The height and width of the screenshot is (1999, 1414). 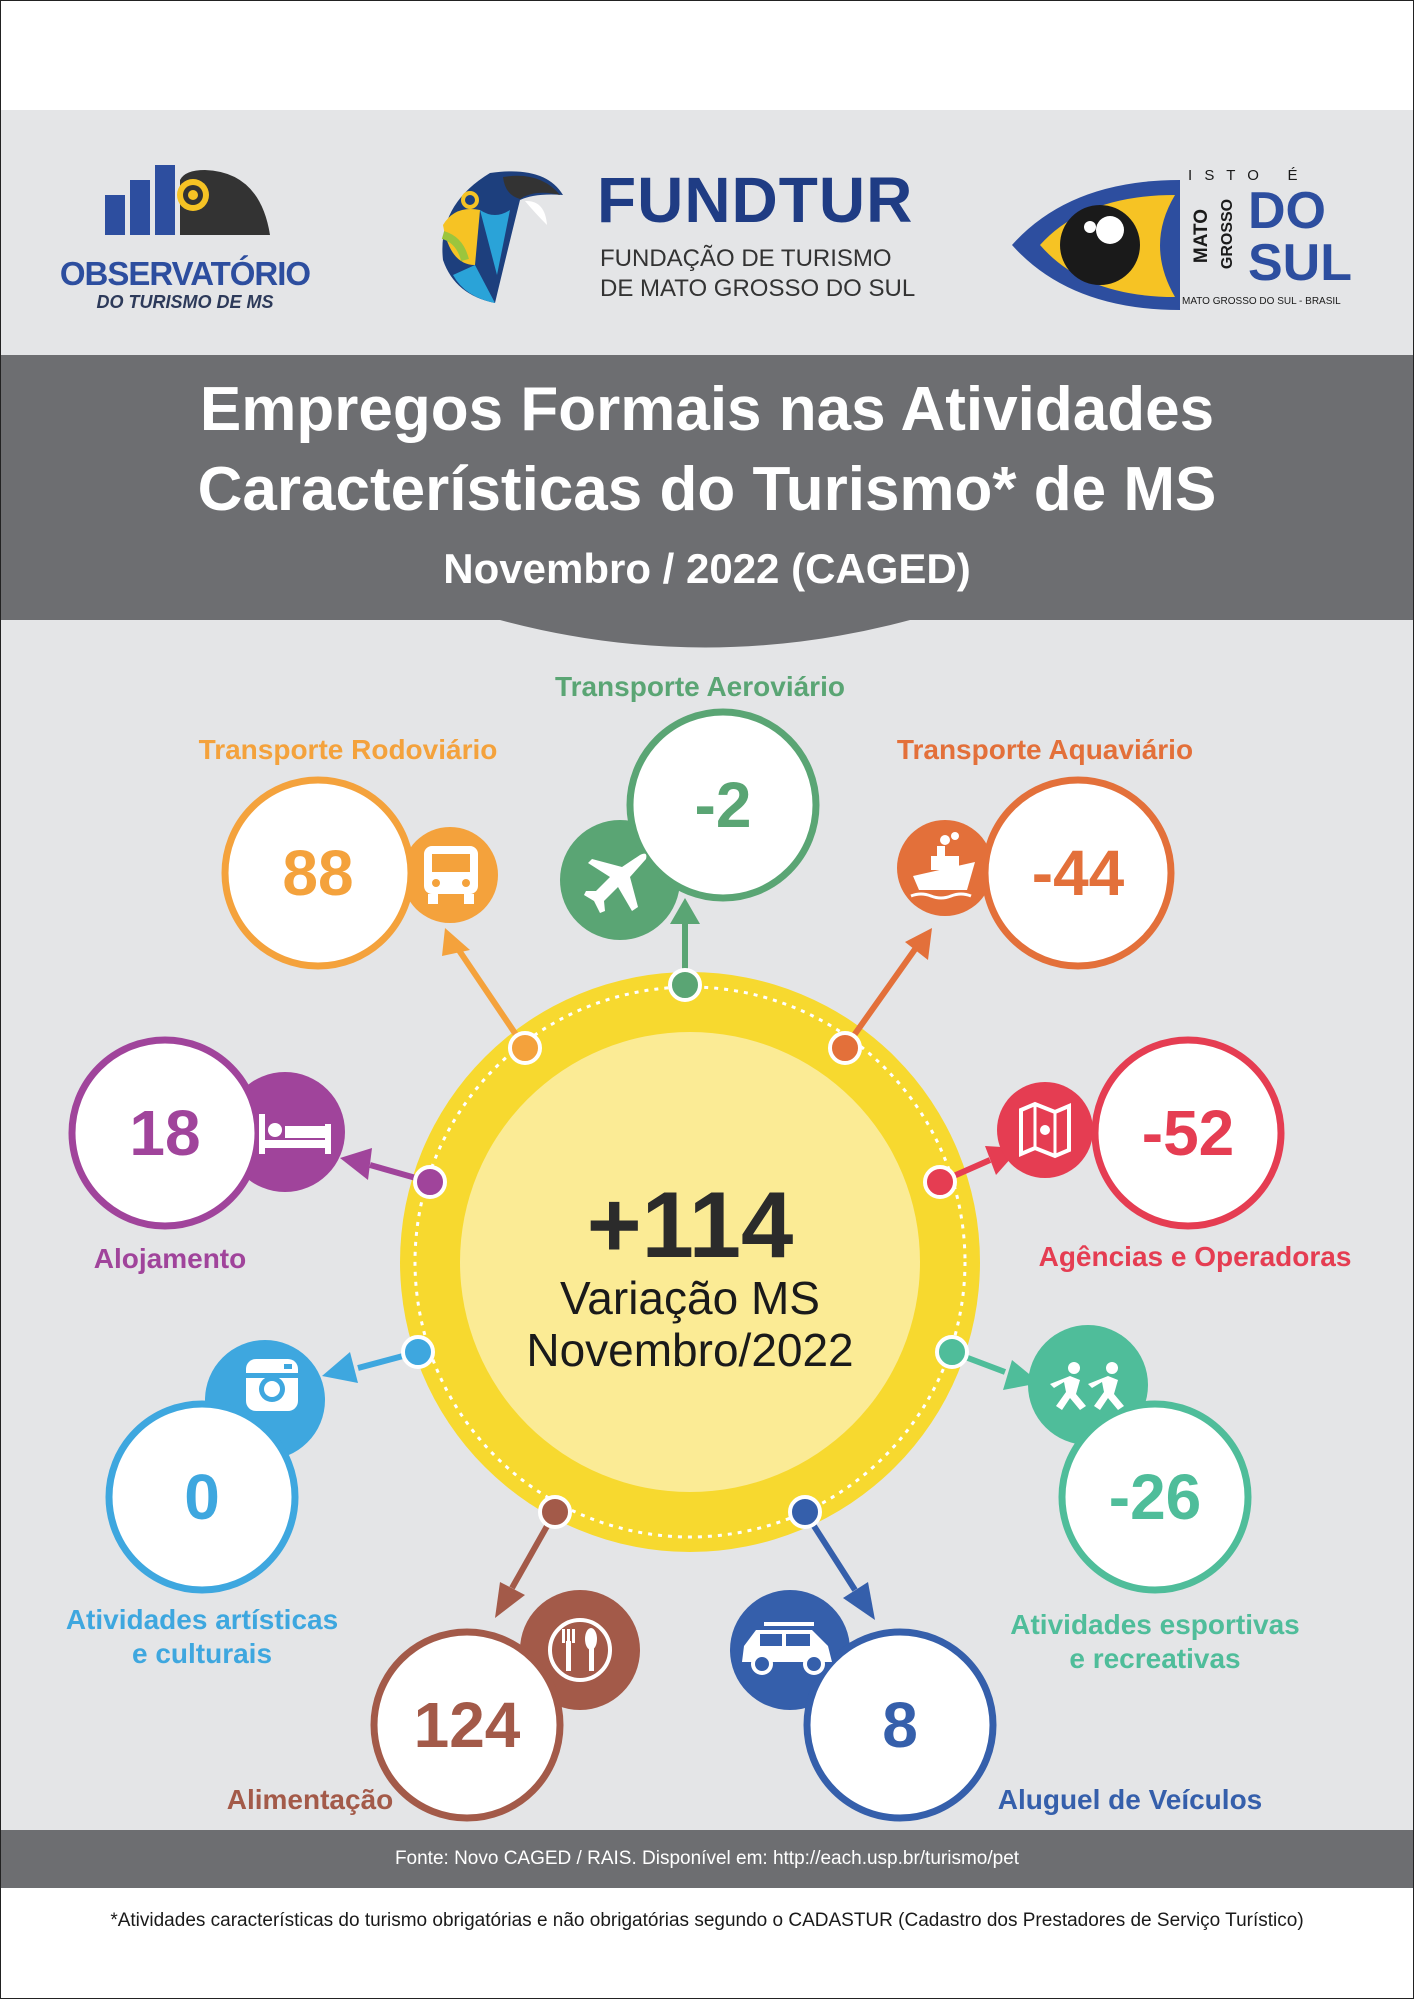 I want to click on eye-icon, so click(x=1096, y=245).